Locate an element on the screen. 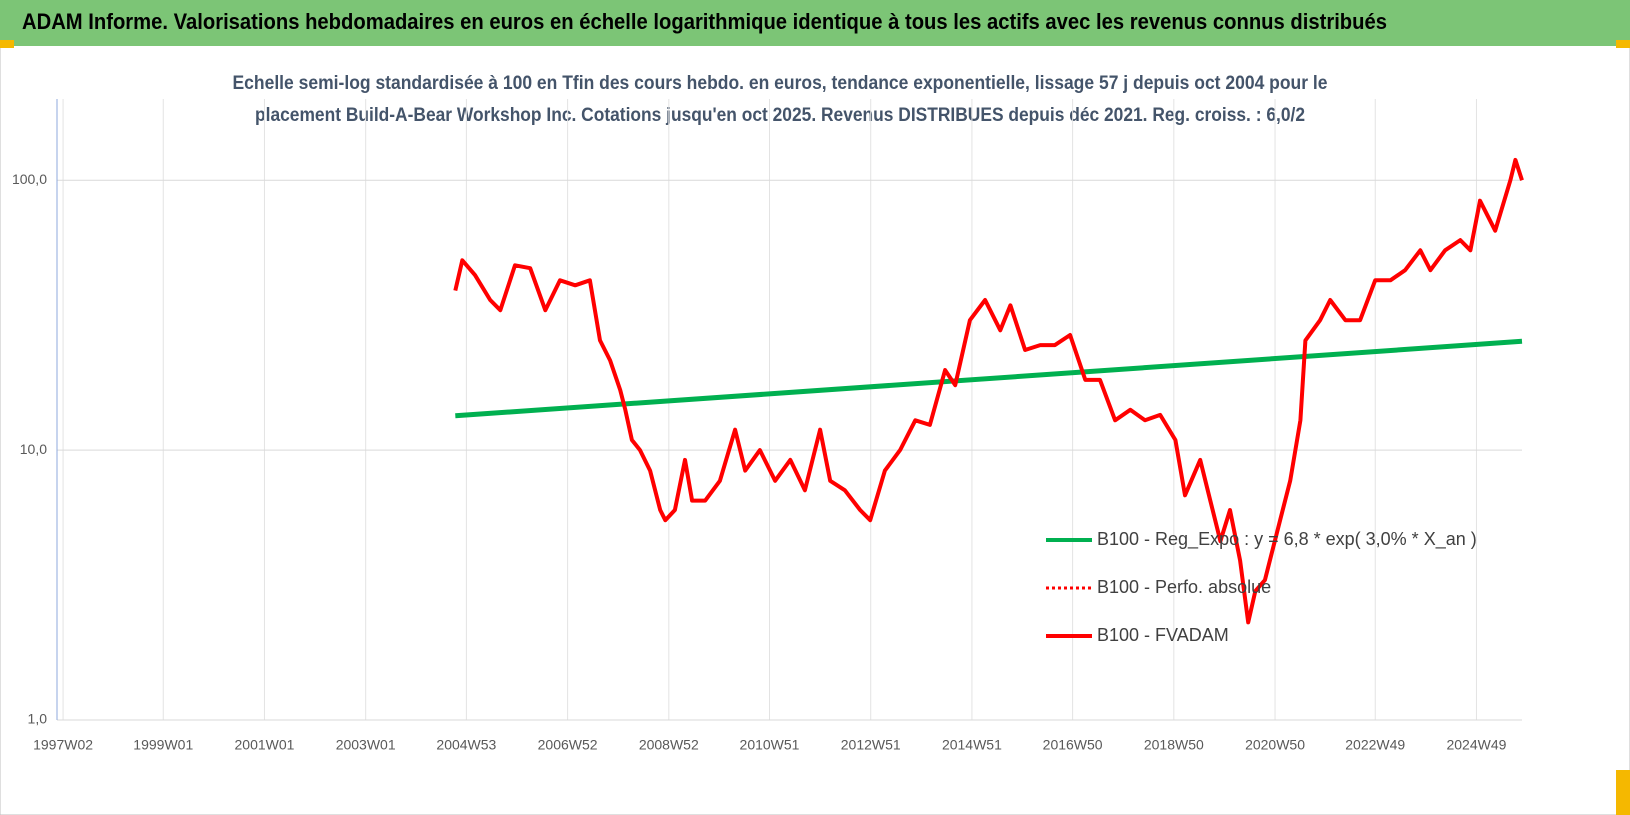 The image size is (1630, 815). x-tick-label: 2024W49 is located at coordinates (1476, 745).